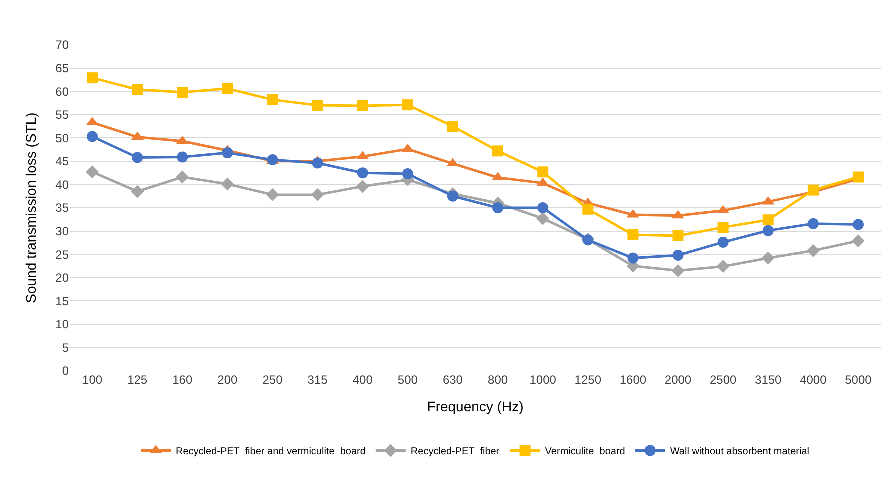 The image size is (896, 477). I want to click on x-tick-label: 315, so click(318, 380).